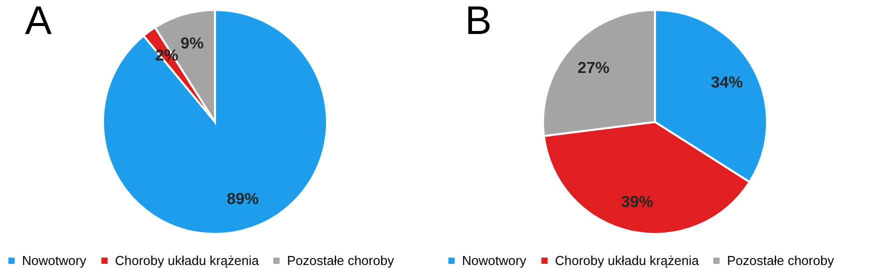 The image size is (892, 275). Describe the element at coordinates (166, 56) in the screenshot. I see `data-label: 2%` at that location.